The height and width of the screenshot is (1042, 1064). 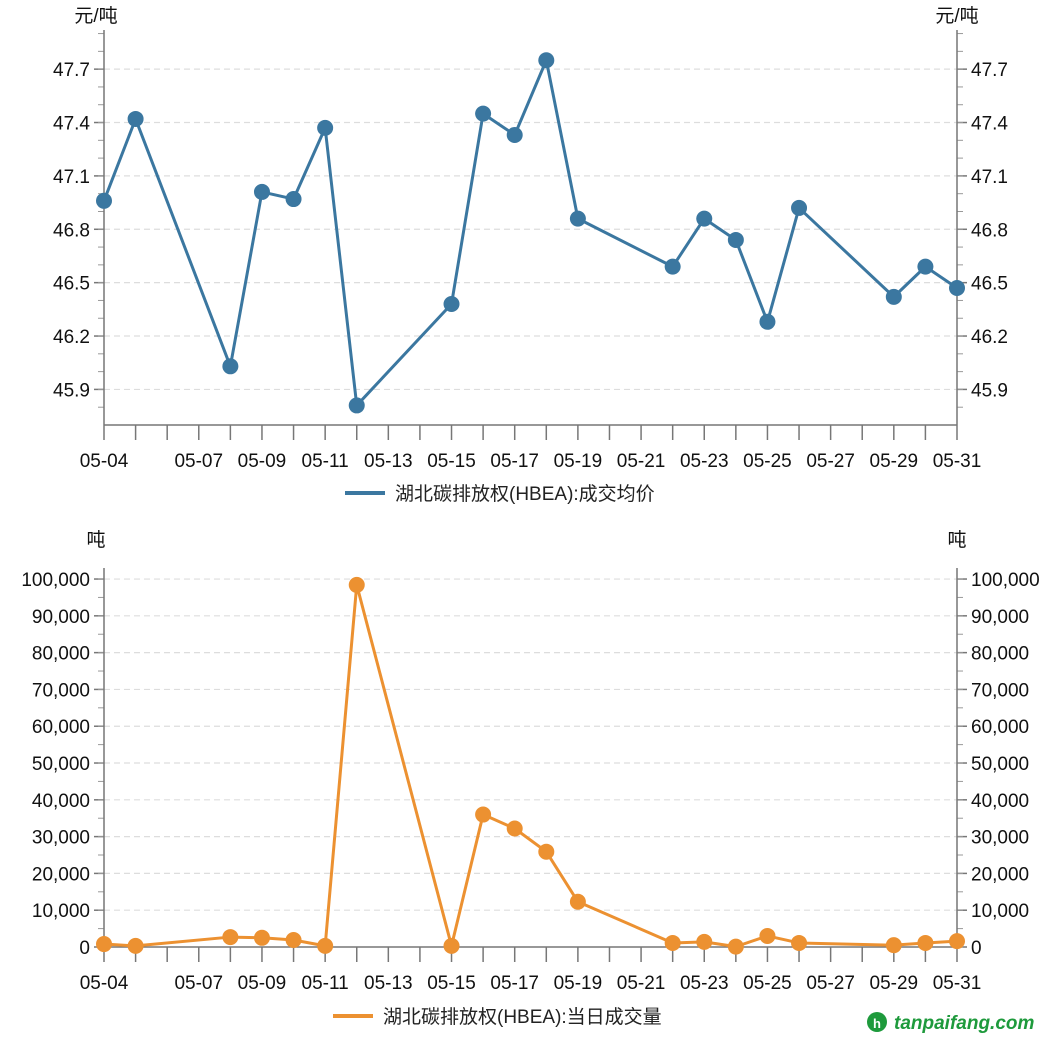 I want to click on watermark-logo: h tanpaifang.com, so click(x=951, y=1023).